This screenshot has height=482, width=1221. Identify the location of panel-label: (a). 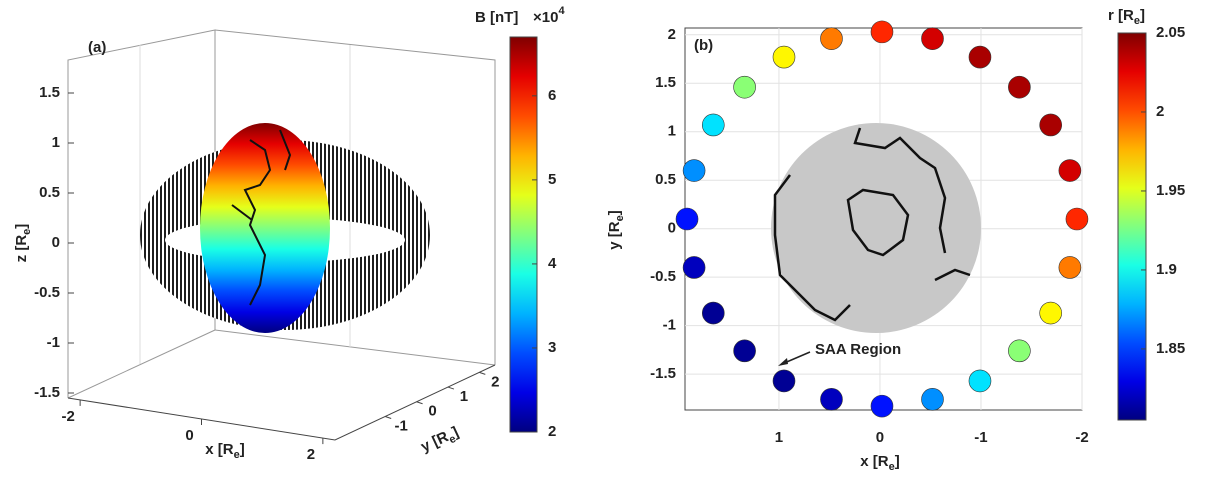
(97, 47).